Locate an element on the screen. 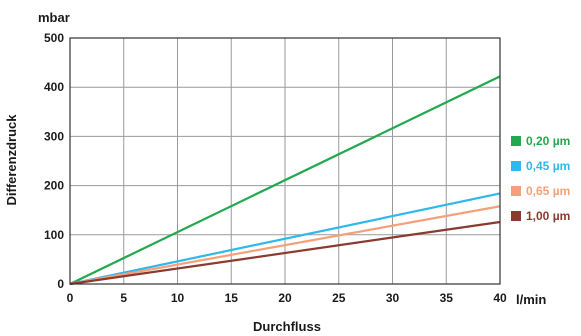 This screenshot has height=336, width=581. y-tick-label: 500 is located at coordinates (54, 38).